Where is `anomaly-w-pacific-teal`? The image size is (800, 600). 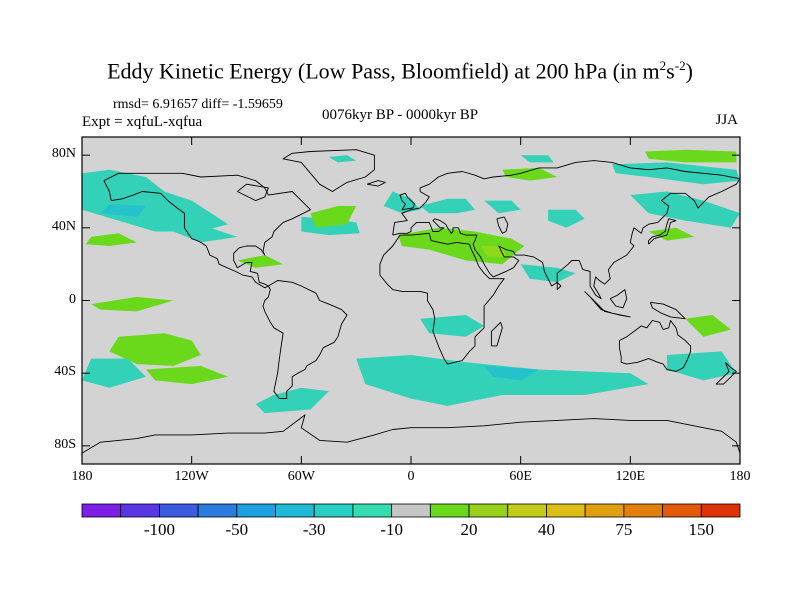 anomaly-w-pacific-teal is located at coordinates (685, 209).